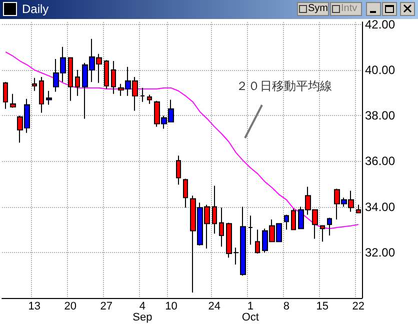 This screenshot has width=418, height=324. Describe the element at coordinates (380, 24) in the screenshot. I see `y-tick-label: 42.00` at that location.